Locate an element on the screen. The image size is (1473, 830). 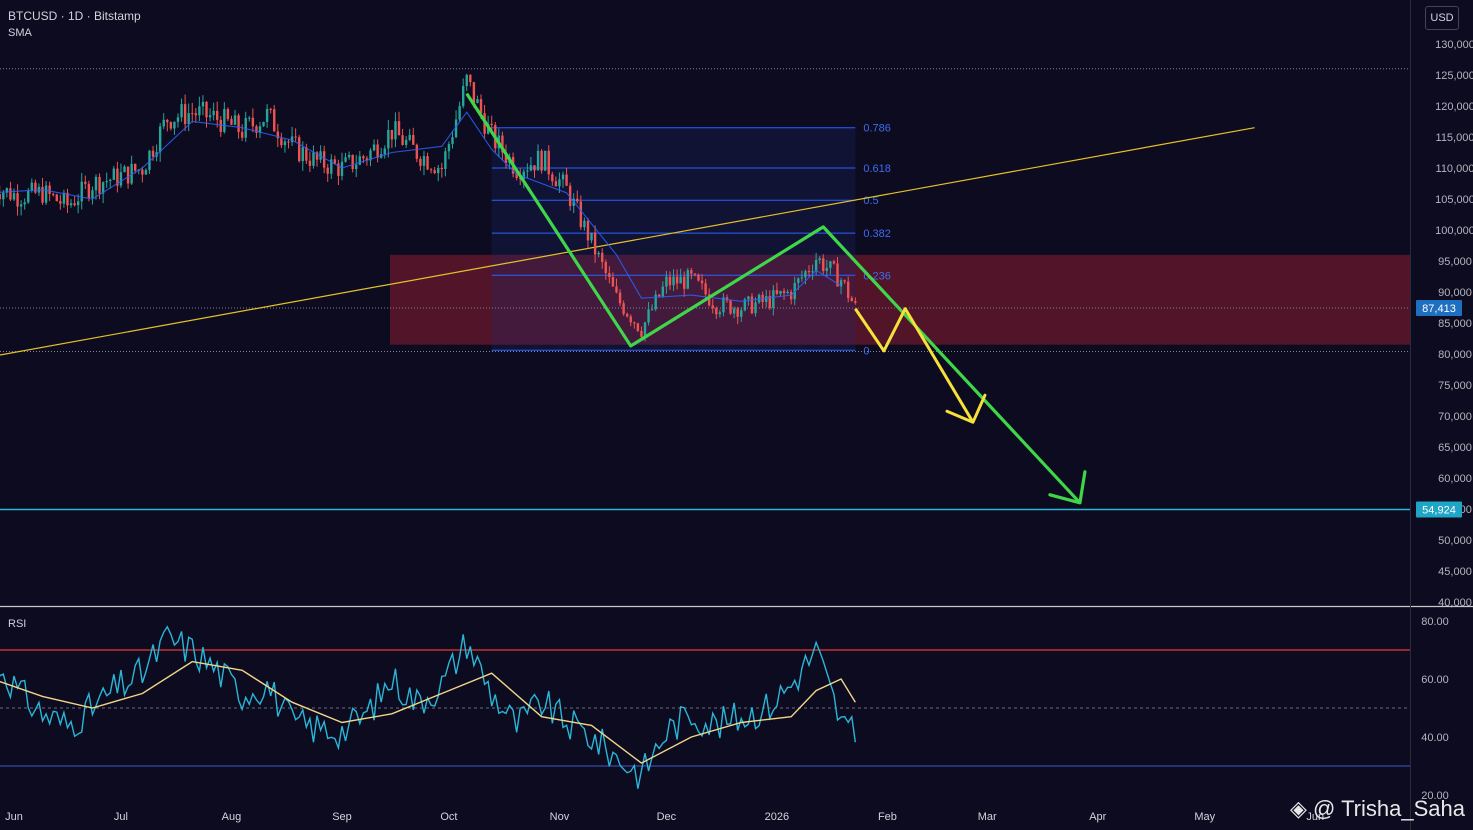
symbol-title: BTCUSD · 1D · Bitstamp is located at coordinates (74, 16).